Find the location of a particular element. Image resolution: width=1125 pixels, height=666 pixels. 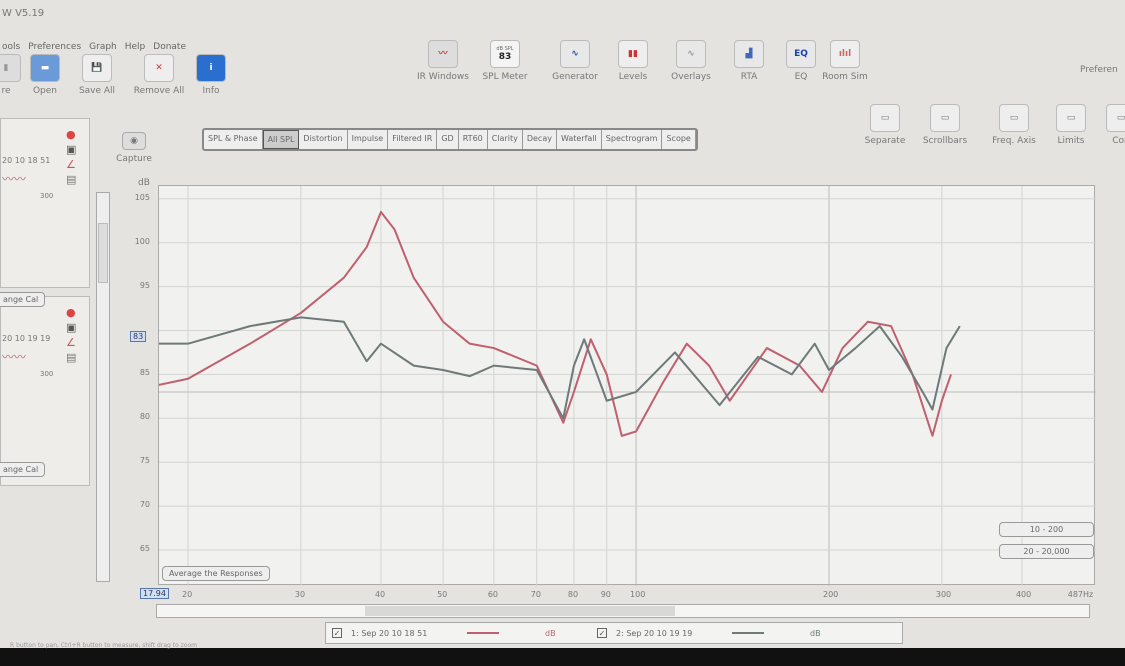

levels-button: ▮▮ Levels is located at coordinates (633, 61).